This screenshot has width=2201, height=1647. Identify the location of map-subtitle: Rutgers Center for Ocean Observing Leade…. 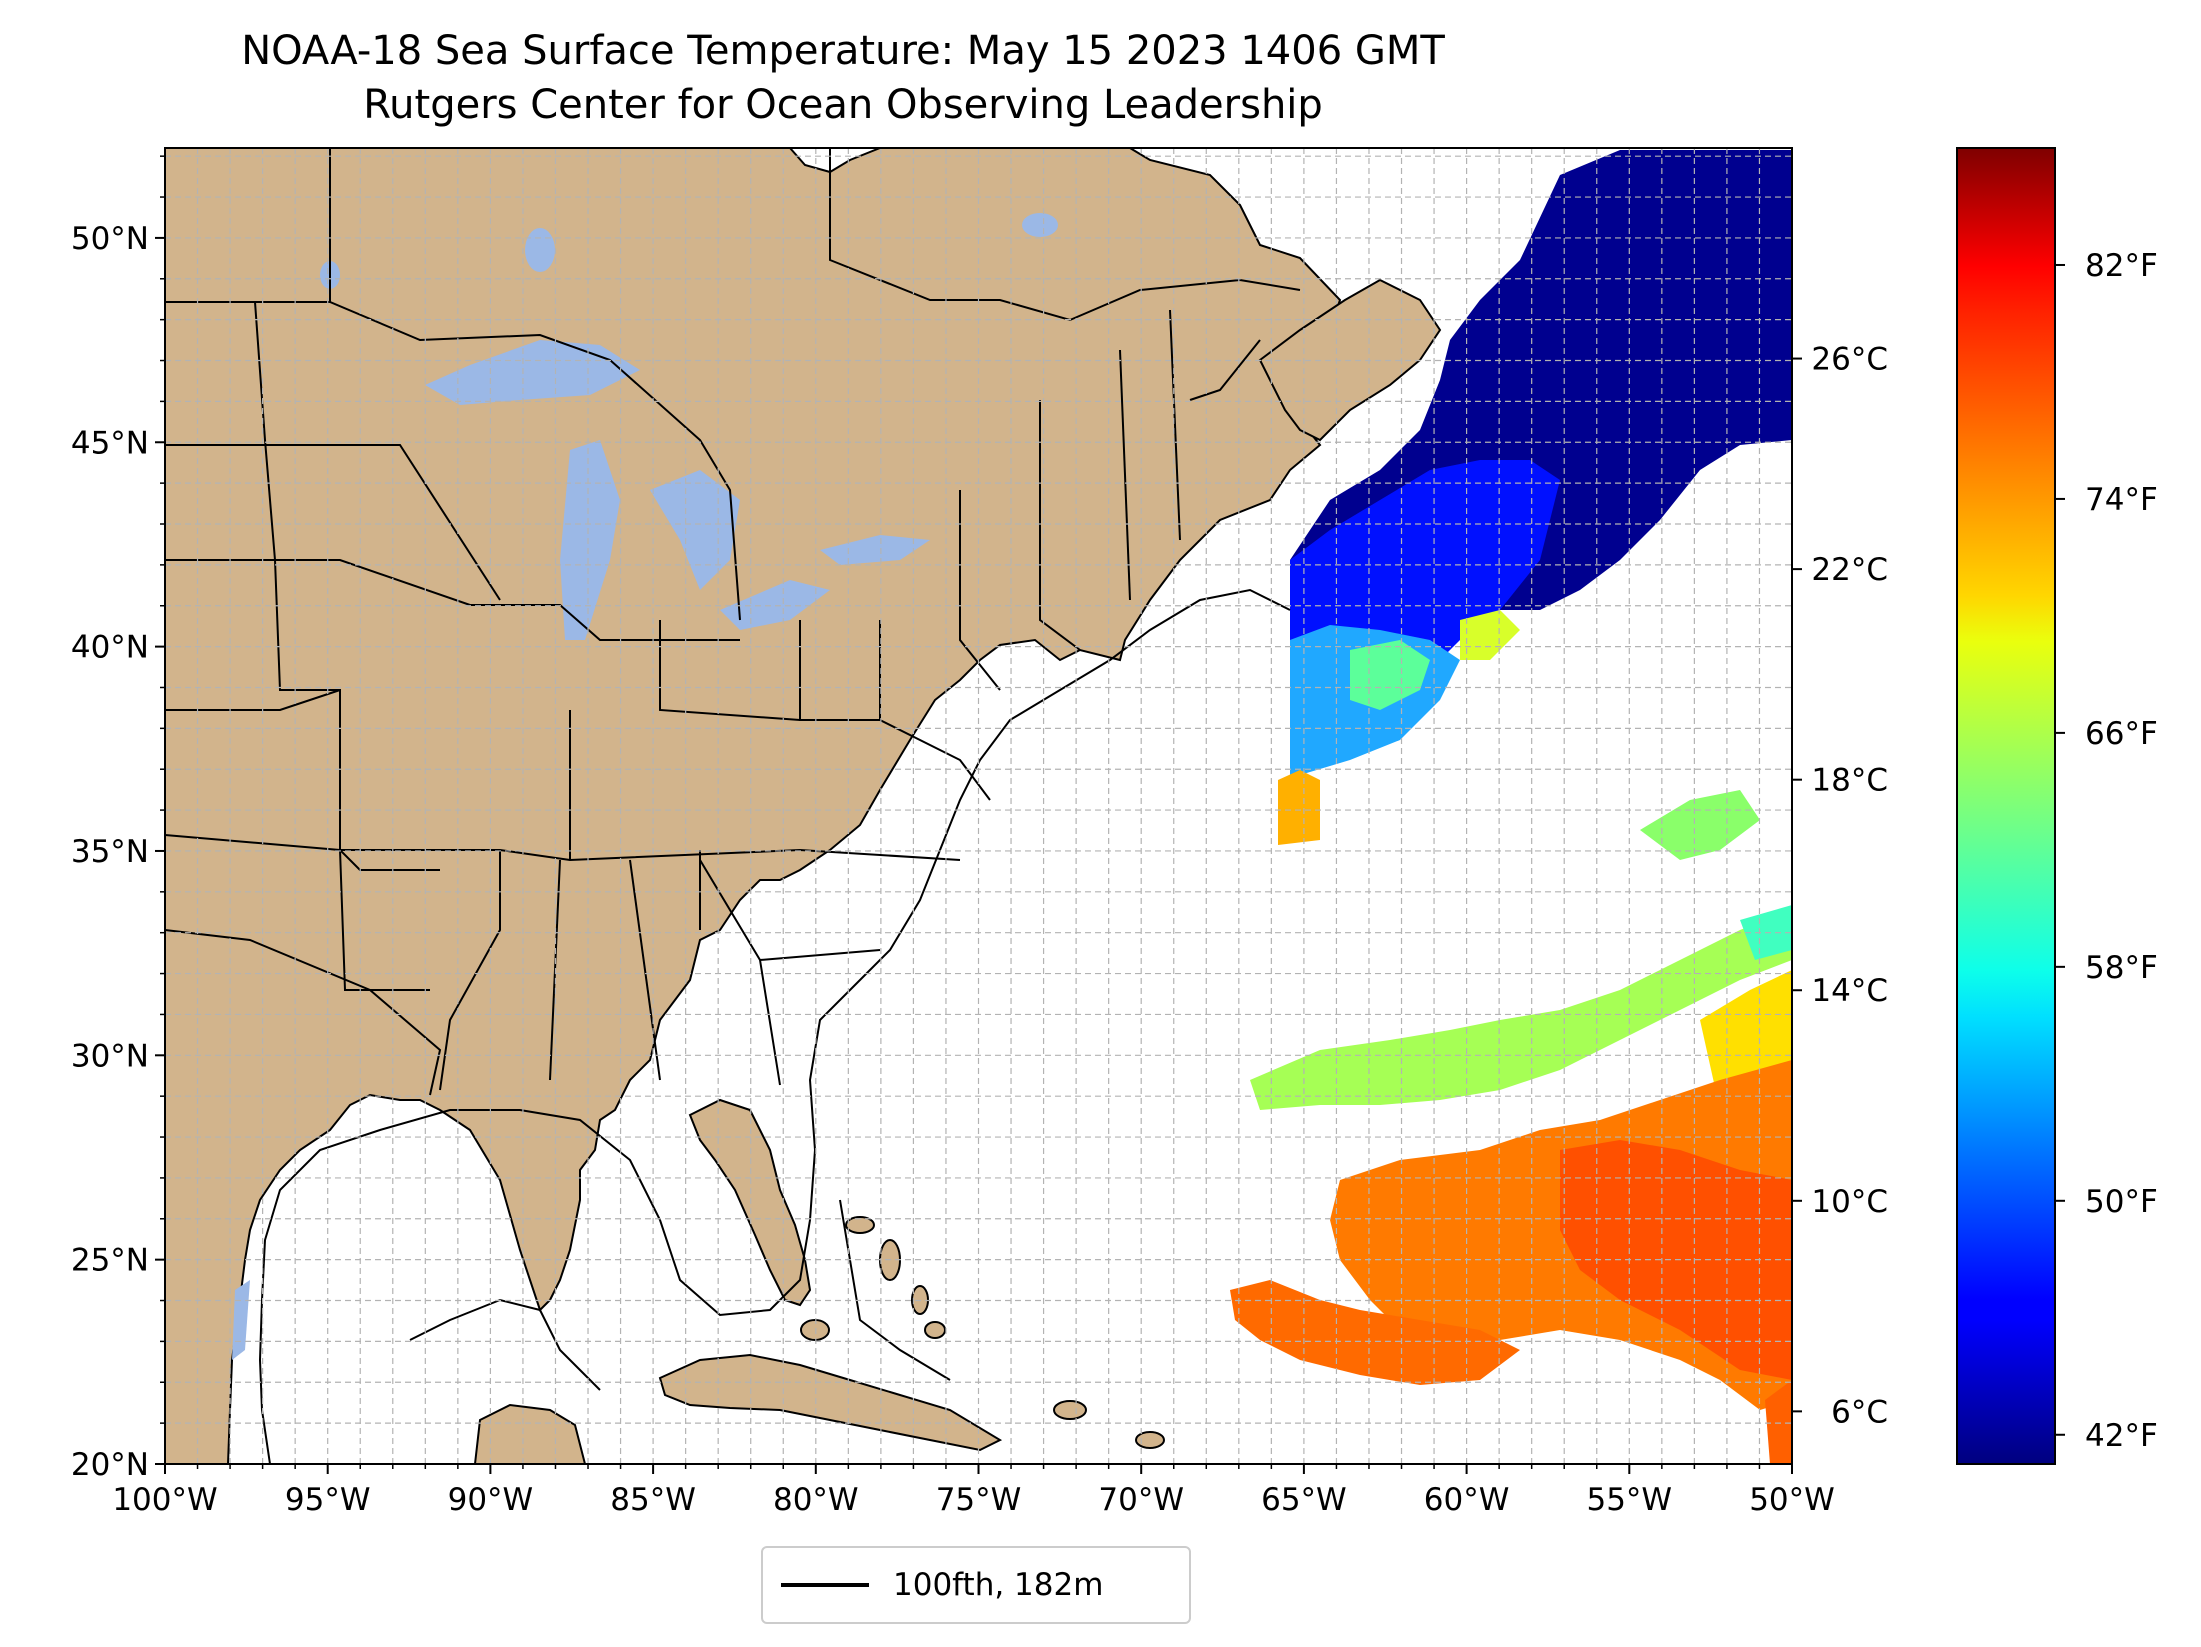
(843, 105).